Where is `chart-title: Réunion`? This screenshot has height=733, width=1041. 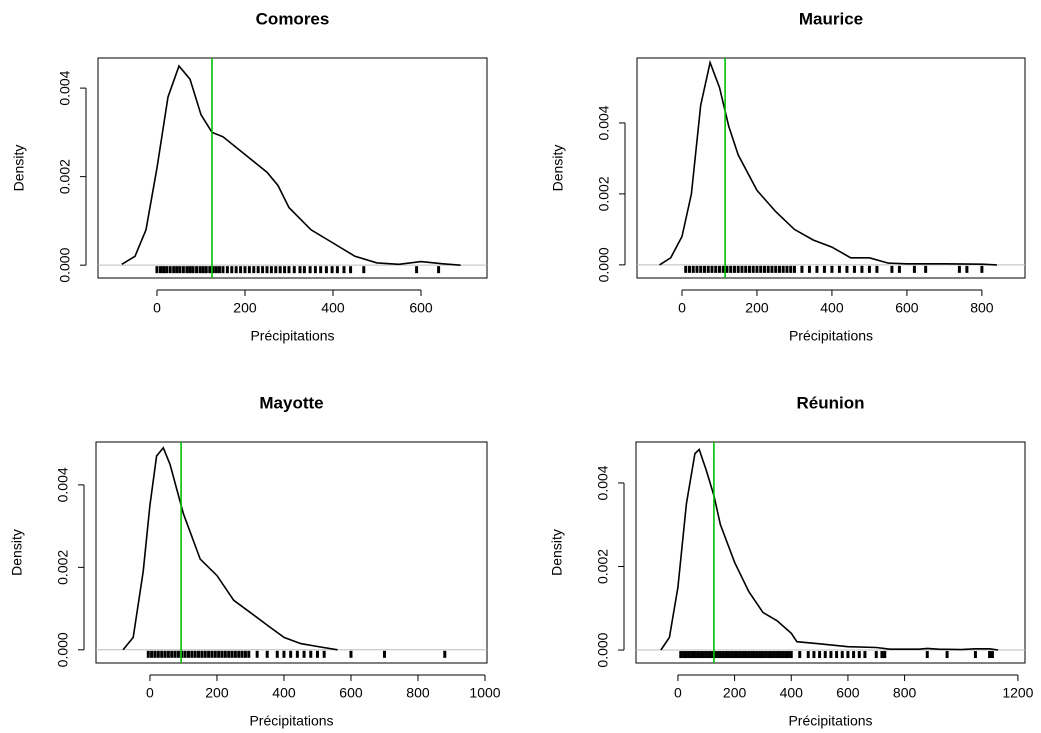 chart-title: Réunion is located at coordinates (831, 402).